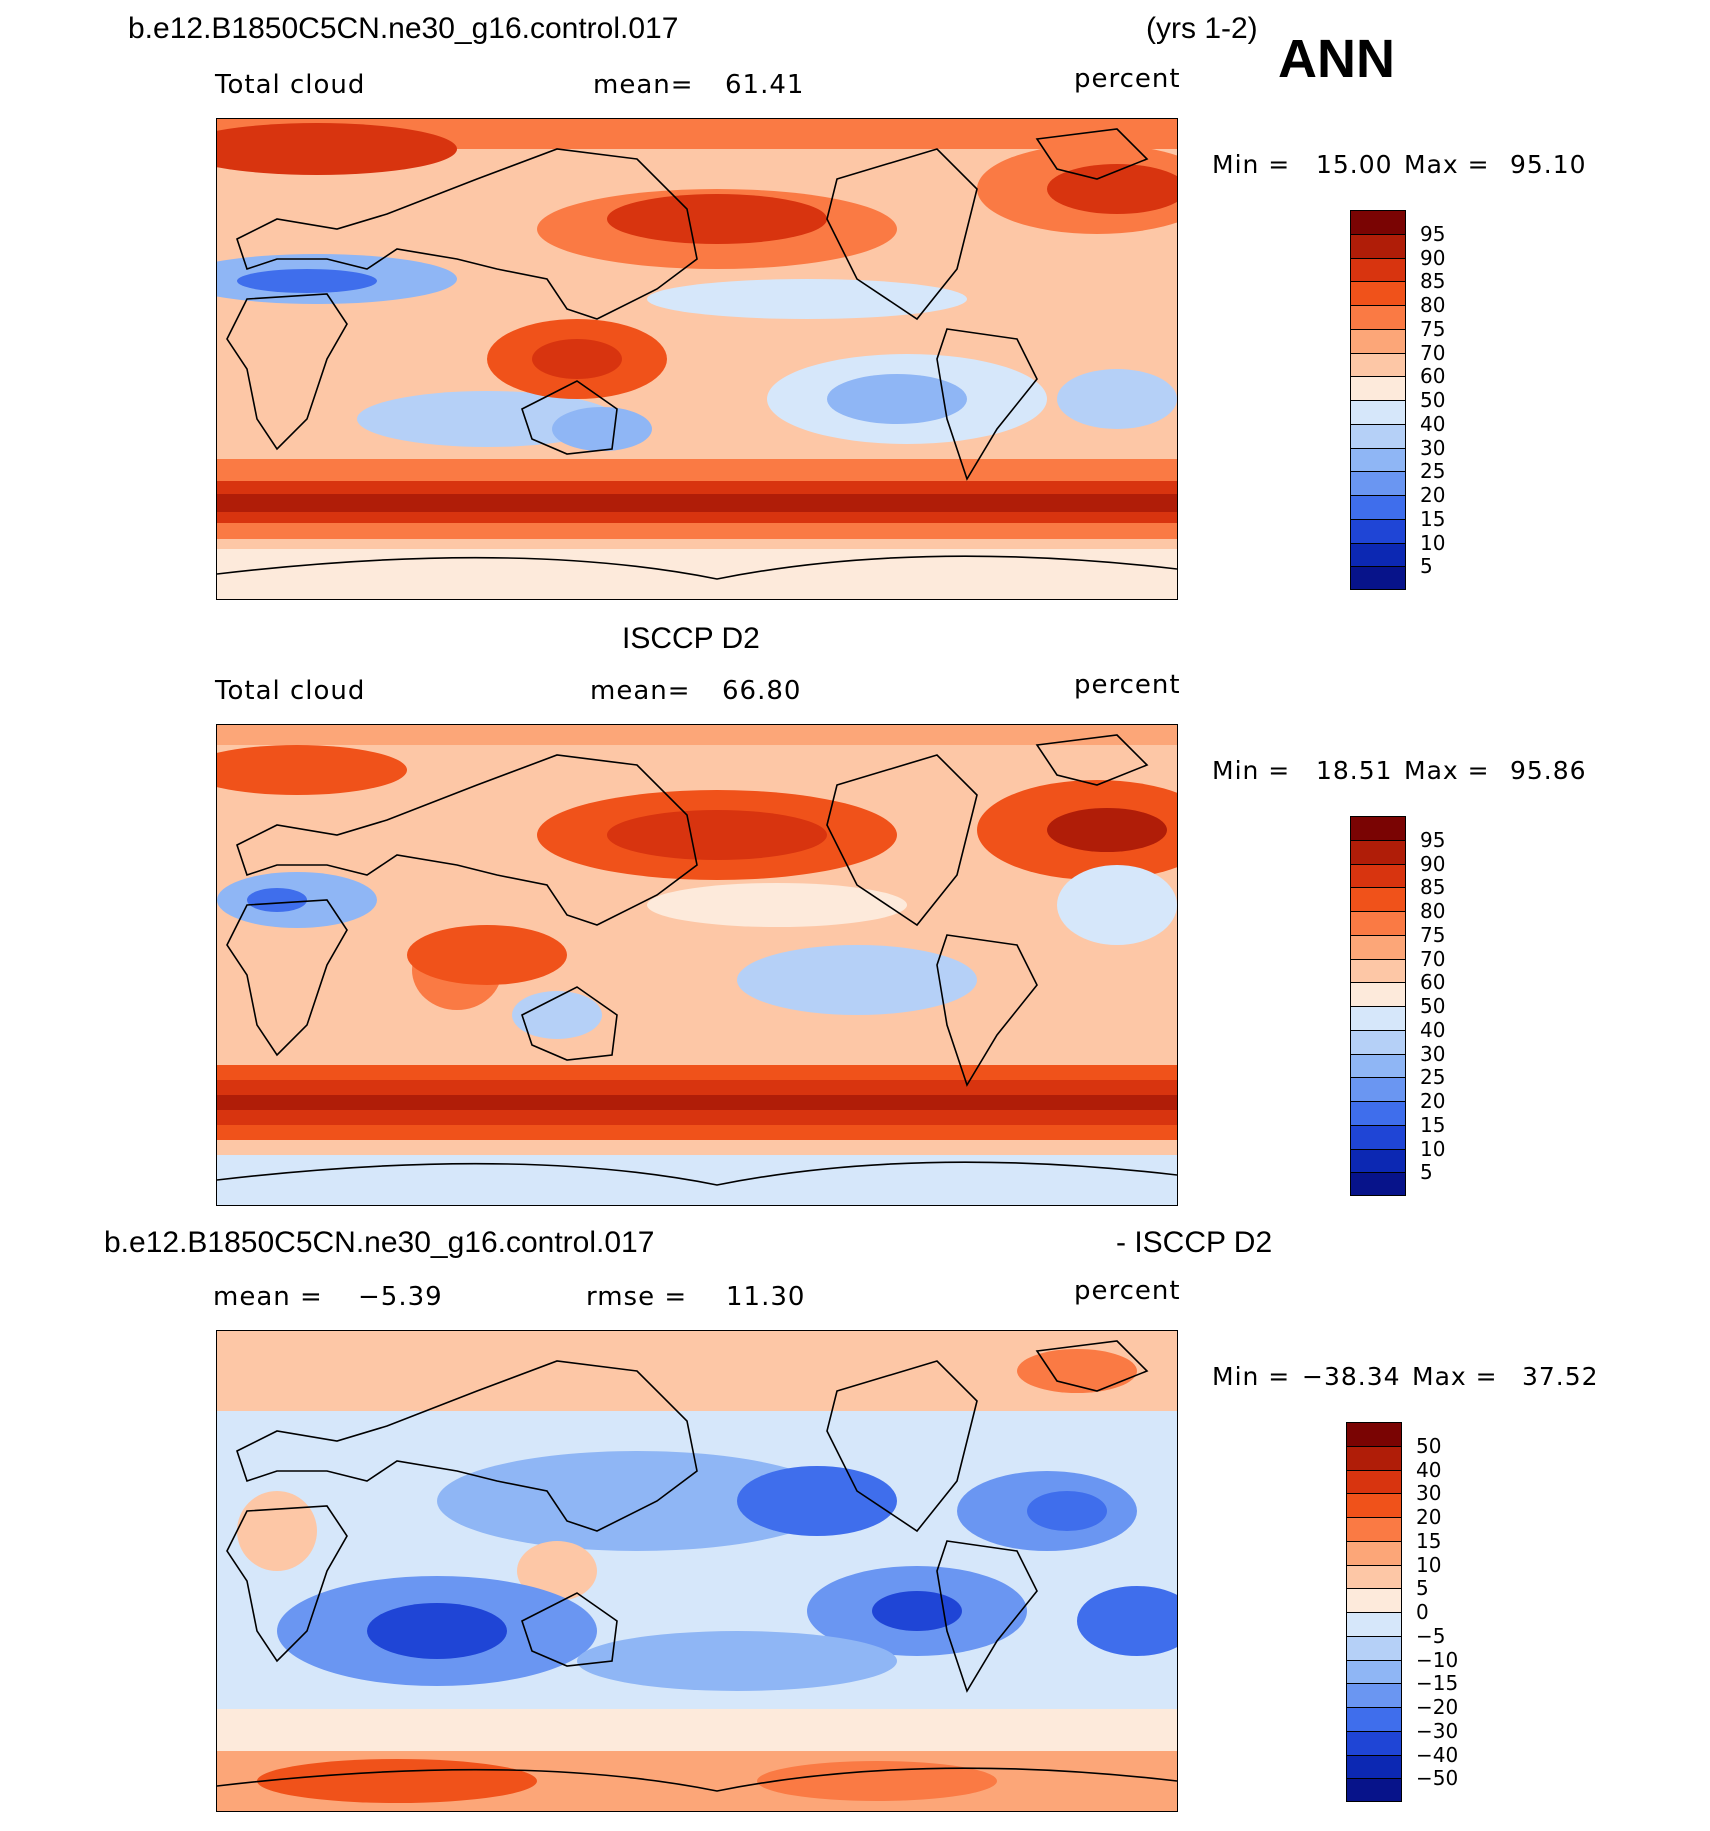  I want to click on panel2-min-value: 18.51, so click(1354, 770).